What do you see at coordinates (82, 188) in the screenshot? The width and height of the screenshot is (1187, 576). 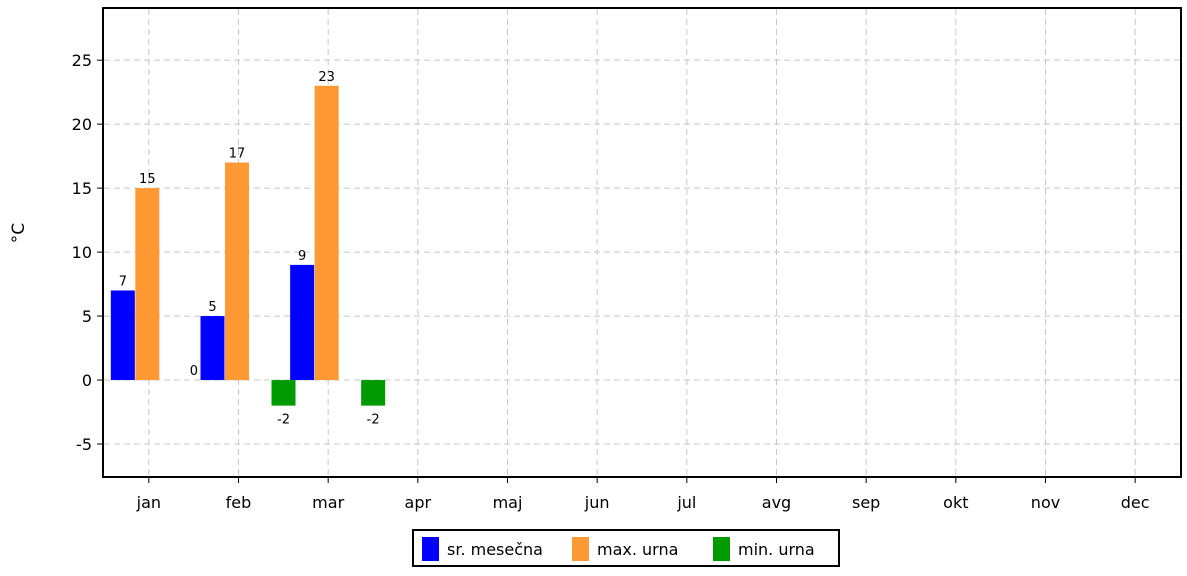 I see `y-tick-label: 15` at bounding box center [82, 188].